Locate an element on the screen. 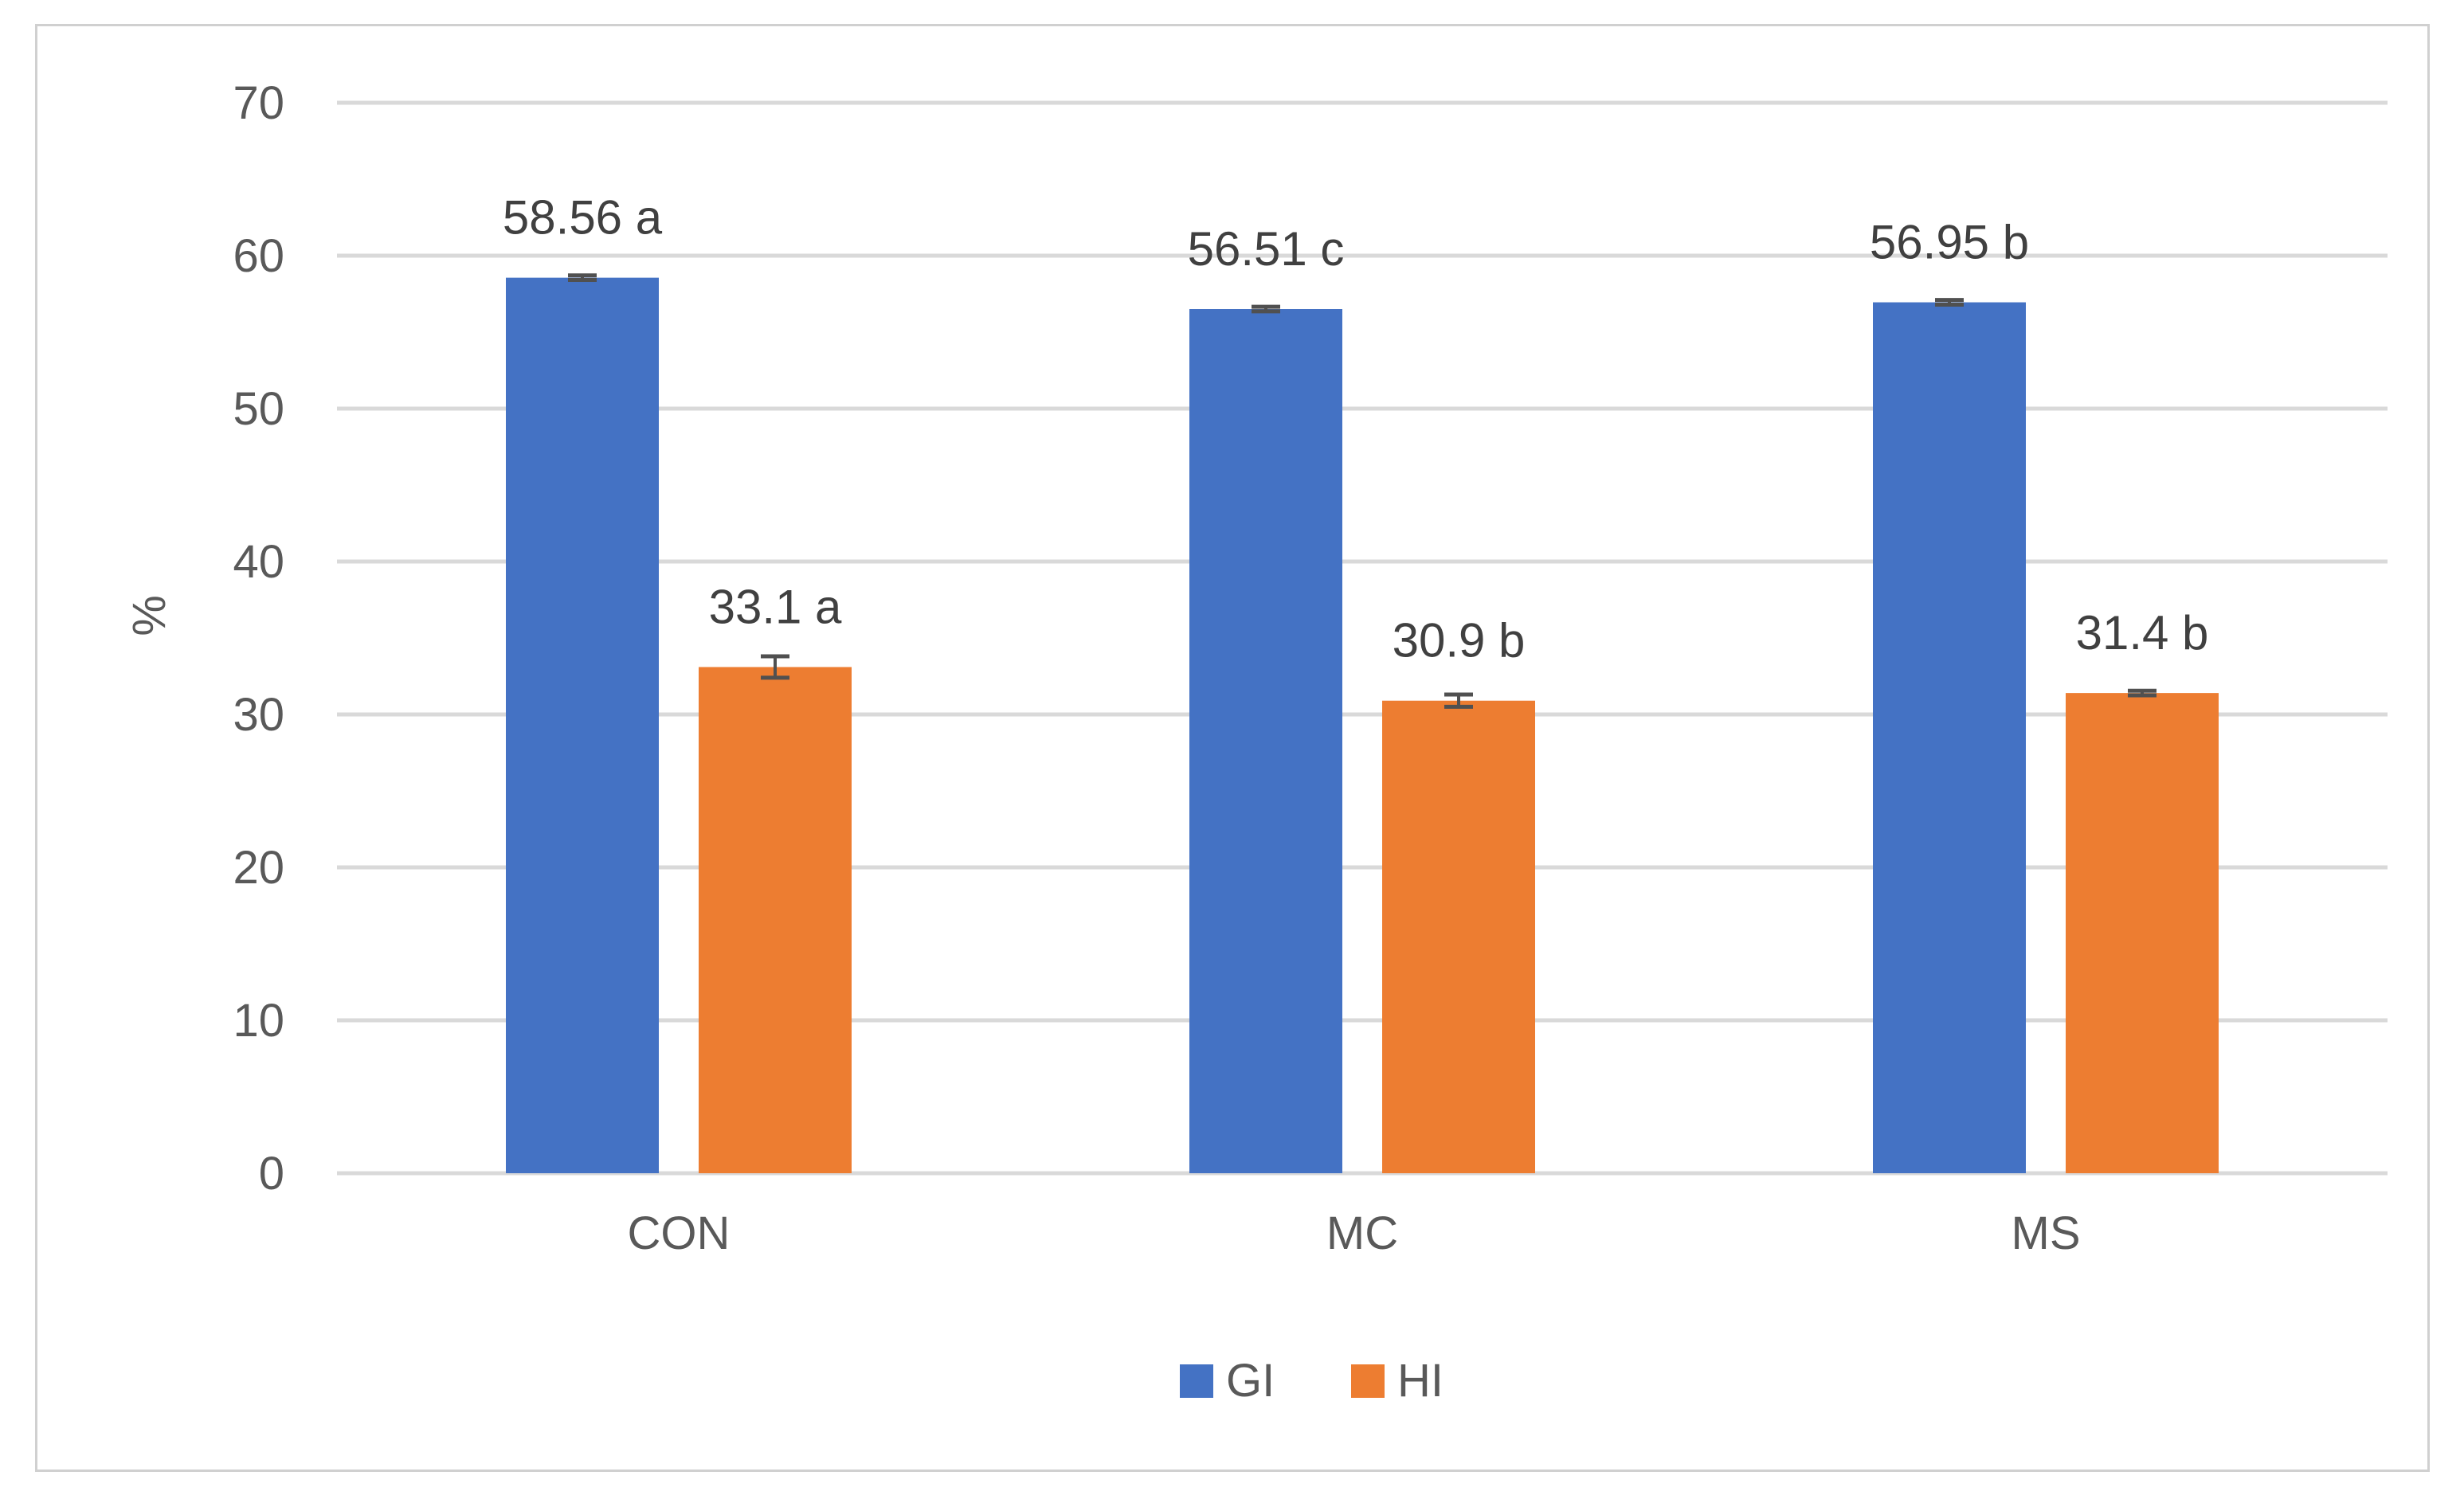 The image size is (2464, 1495). y-axis-title: % is located at coordinates (149, 615).